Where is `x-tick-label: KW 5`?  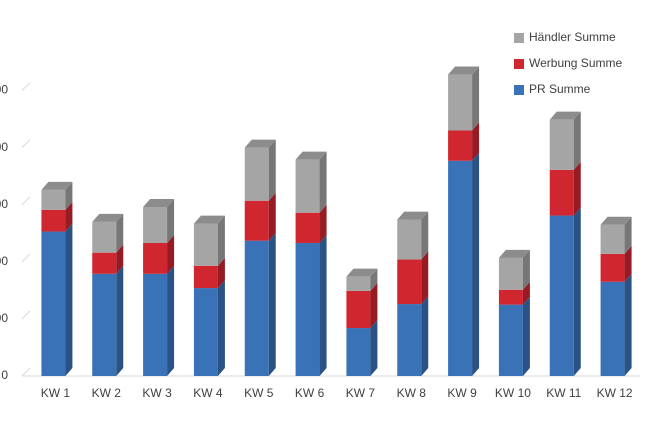
x-tick-label: KW 5 is located at coordinates (259, 393).